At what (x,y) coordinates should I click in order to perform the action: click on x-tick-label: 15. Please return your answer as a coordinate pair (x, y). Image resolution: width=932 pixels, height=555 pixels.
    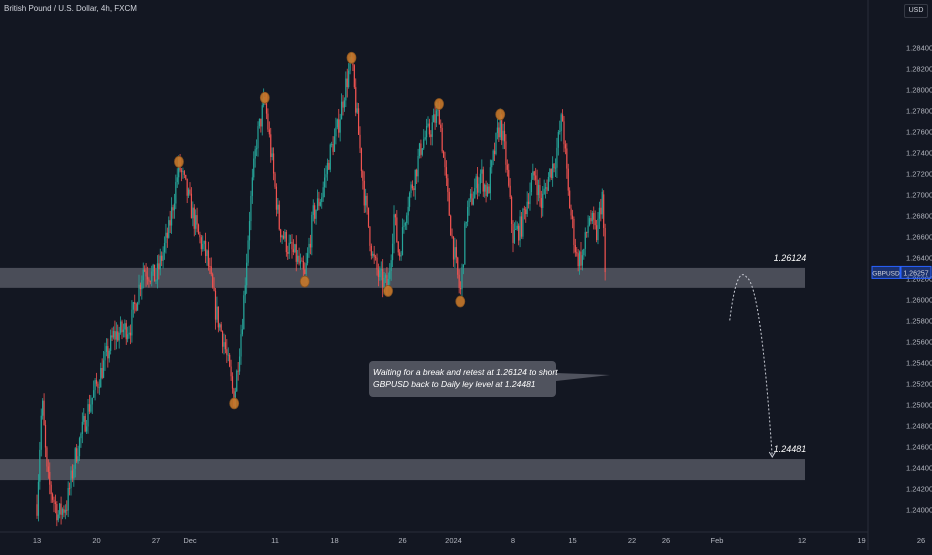
    Looking at the image, I should click on (572, 540).